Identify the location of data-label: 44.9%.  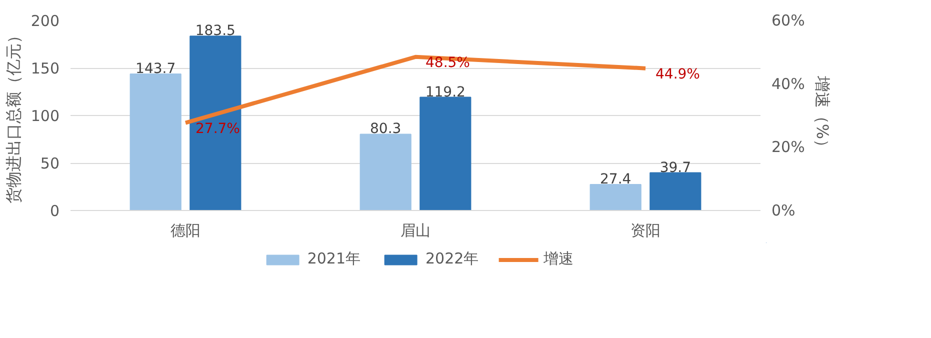
(678, 74).